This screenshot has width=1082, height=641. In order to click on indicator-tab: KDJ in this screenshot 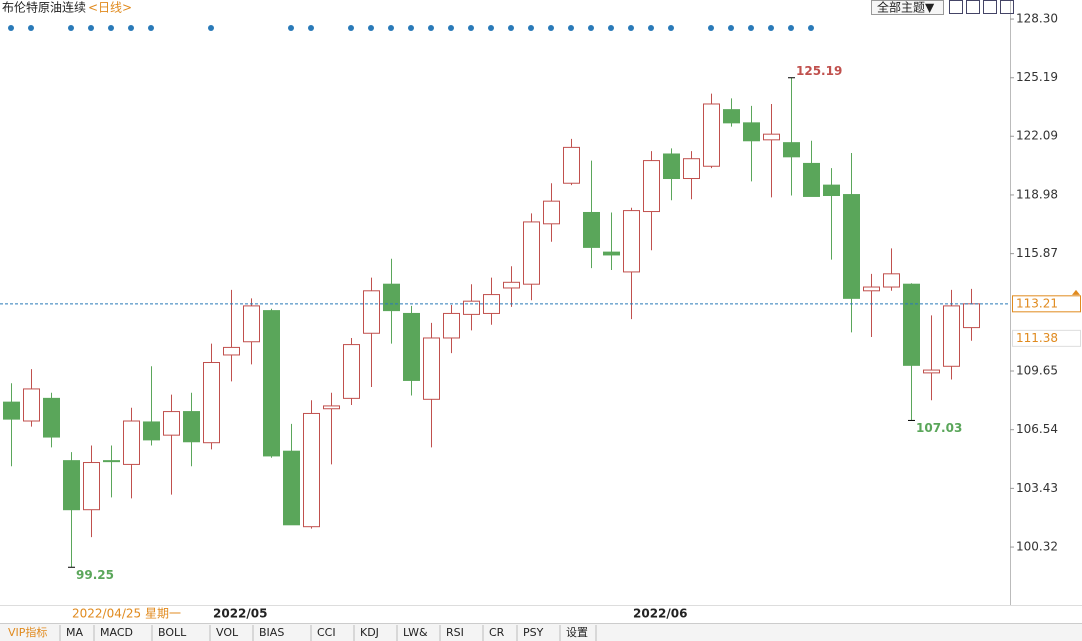, I will do `click(369, 632)`.